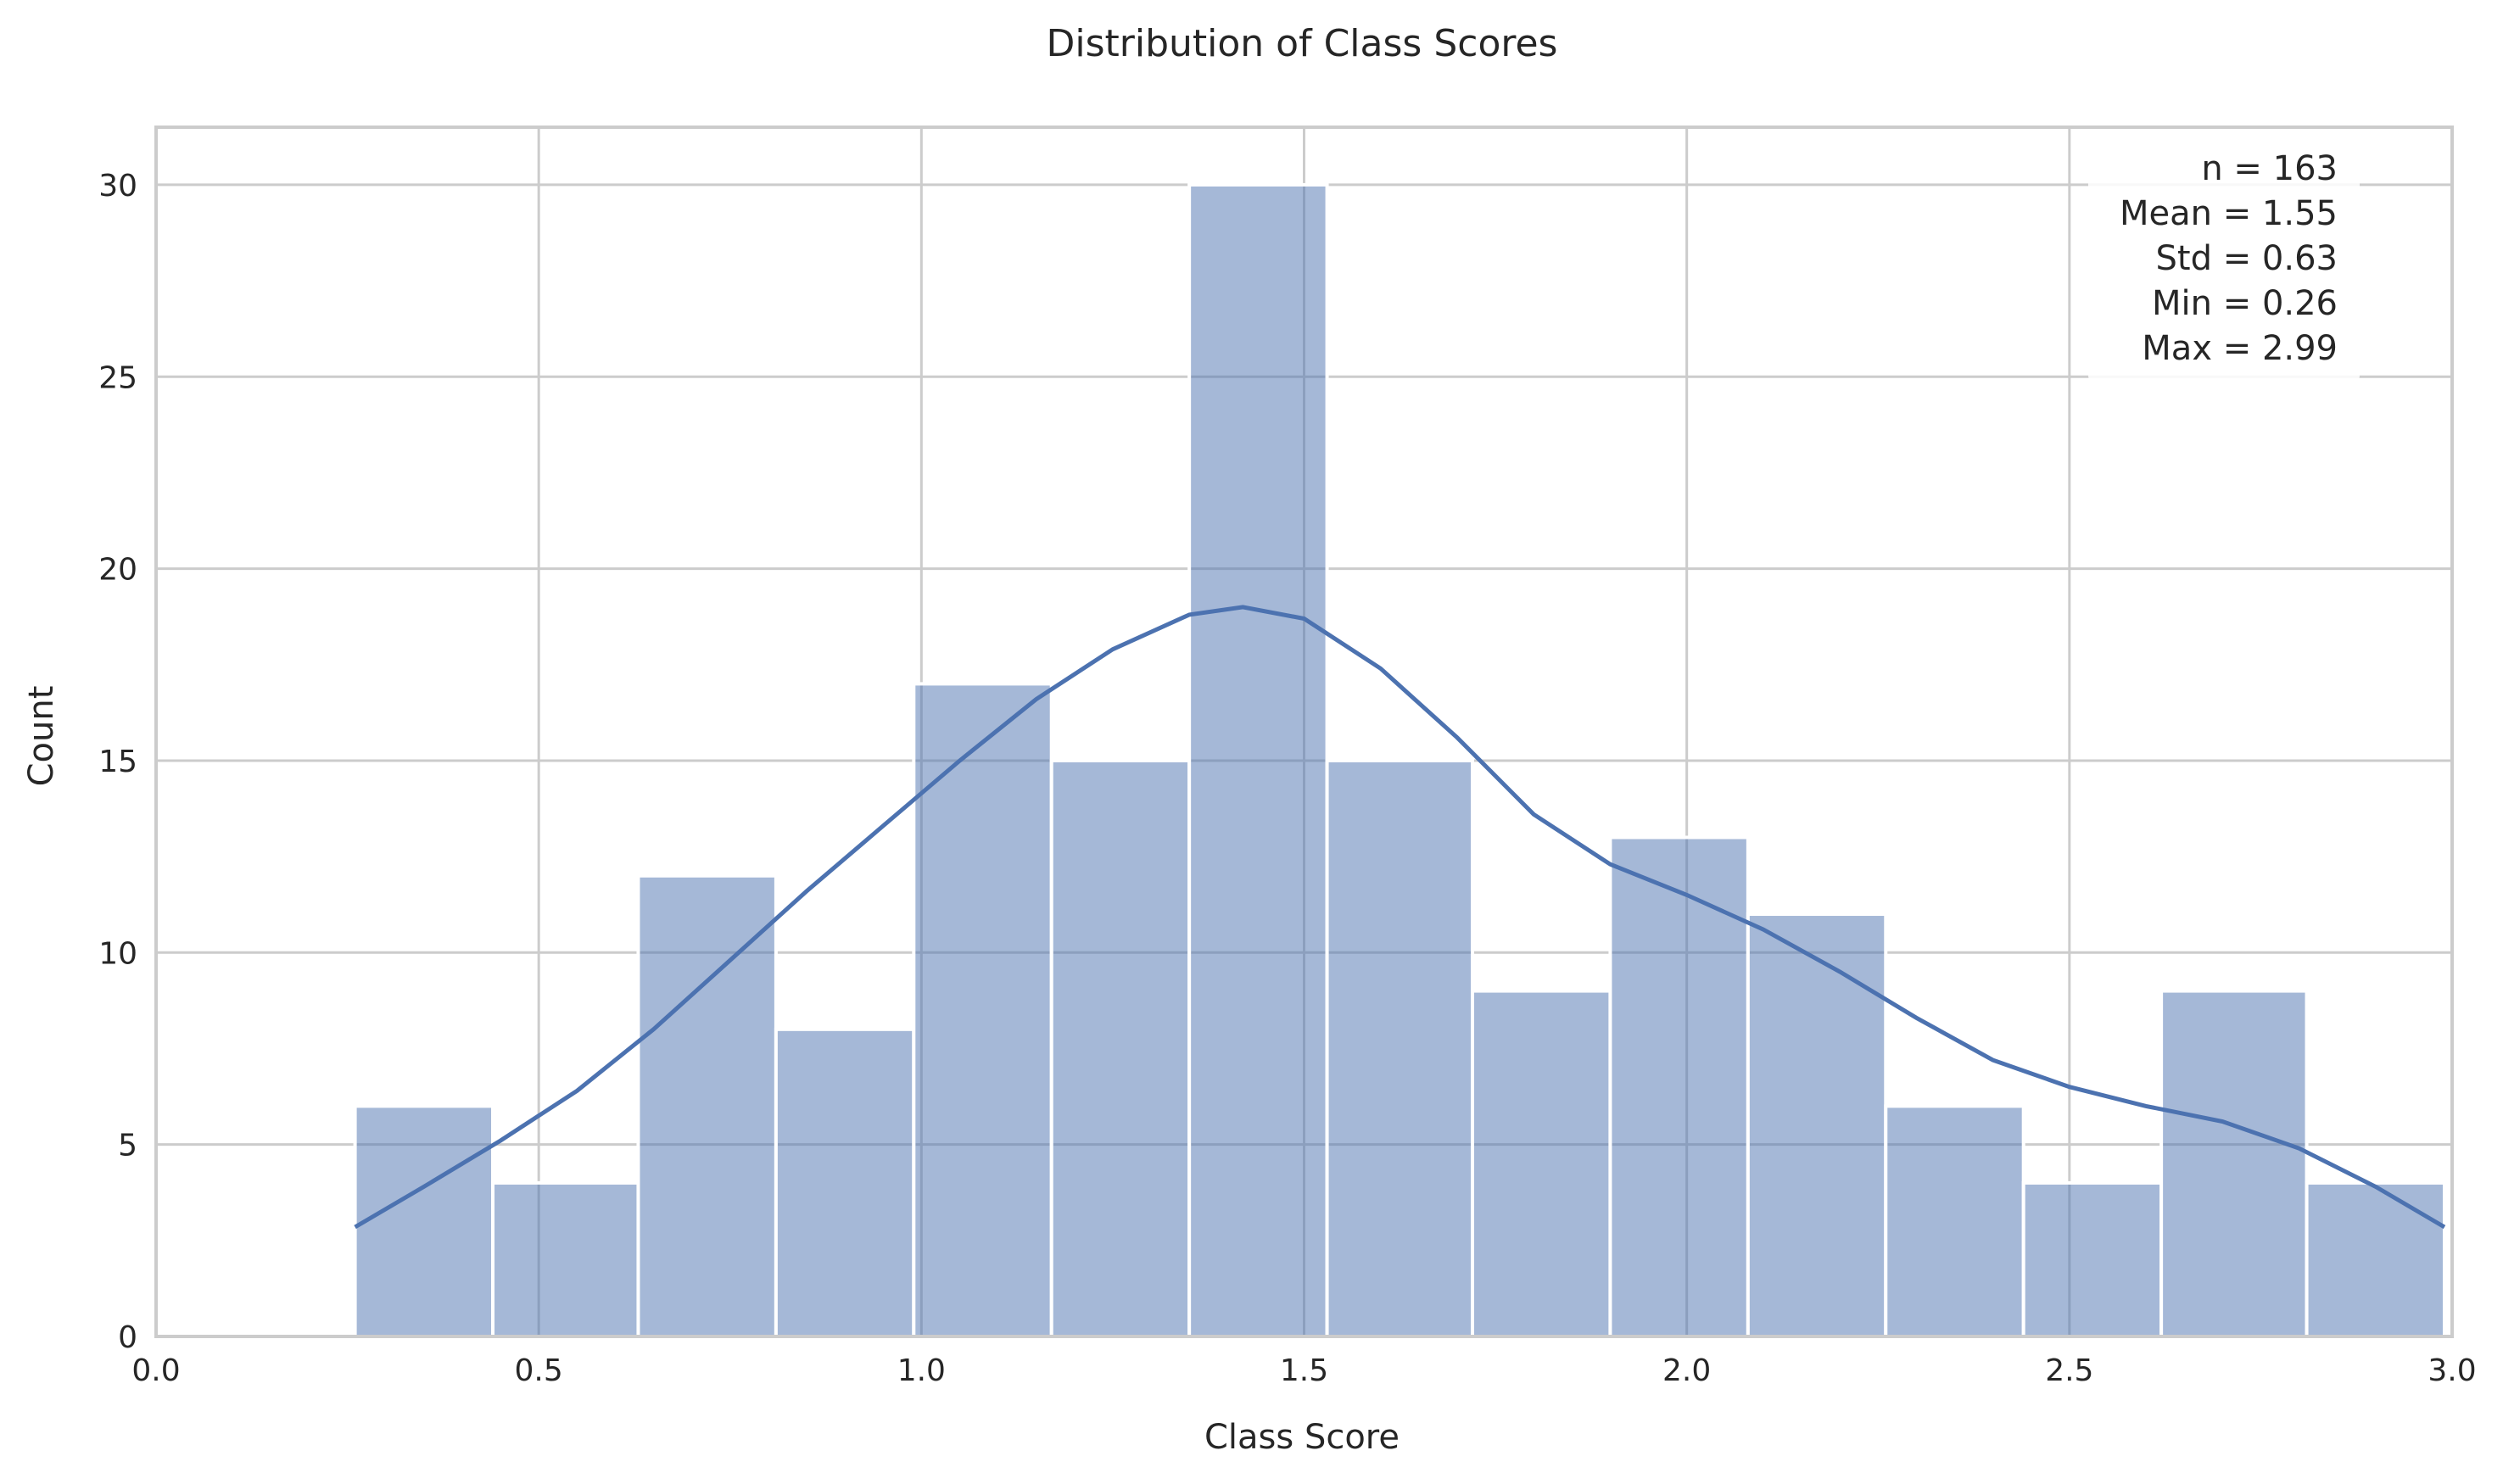 The width and height of the screenshot is (2503, 1484). What do you see at coordinates (117, 954) in the screenshot?
I see `y-tick-label: 10` at bounding box center [117, 954].